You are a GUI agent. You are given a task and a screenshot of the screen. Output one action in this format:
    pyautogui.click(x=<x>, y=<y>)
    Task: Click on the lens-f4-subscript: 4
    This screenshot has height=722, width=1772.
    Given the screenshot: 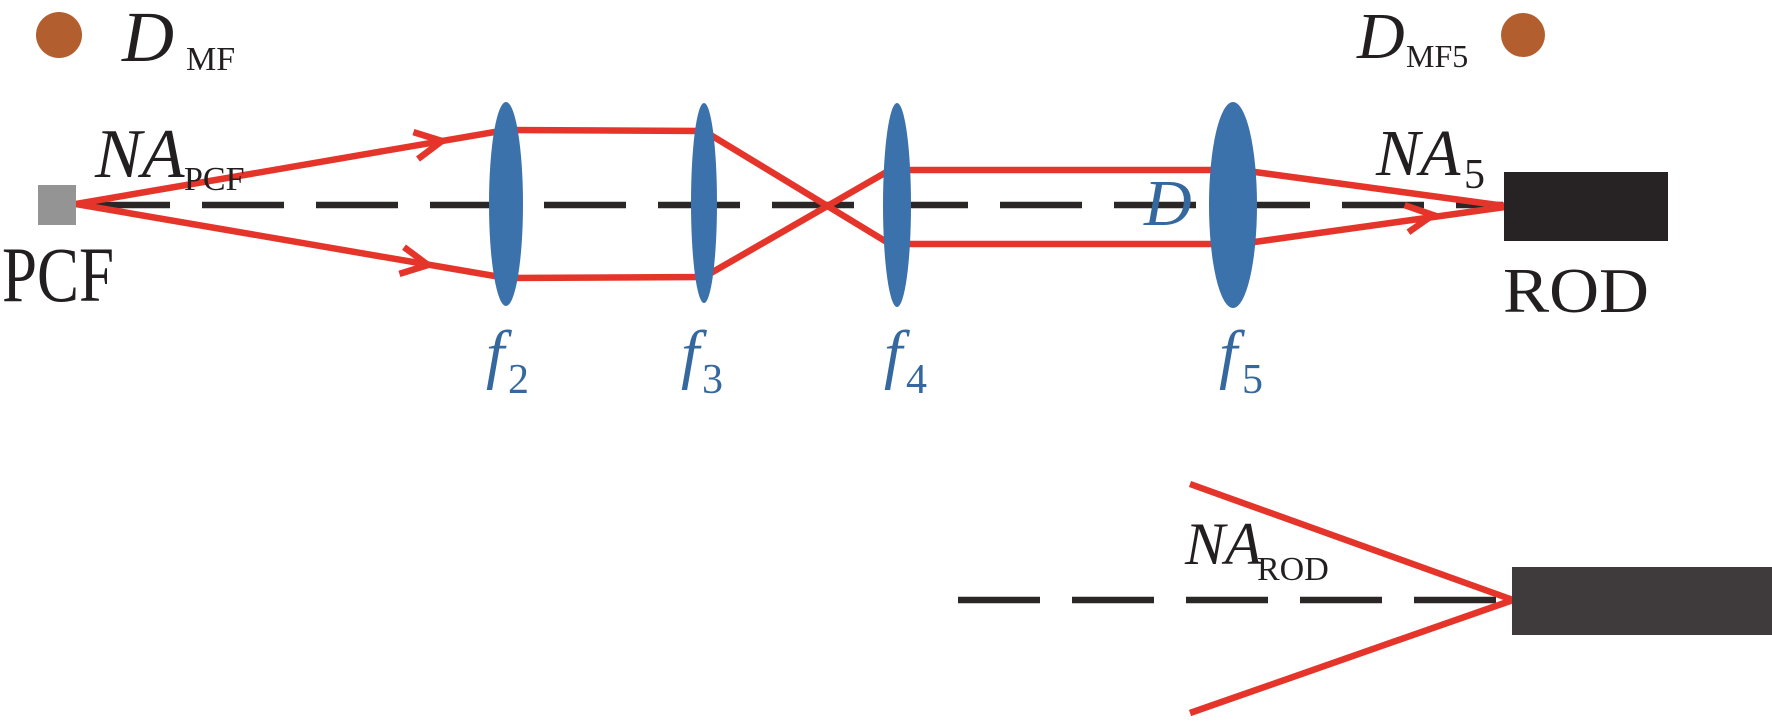 What is the action you would take?
    pyautogui.click(x=916, y=380)
    